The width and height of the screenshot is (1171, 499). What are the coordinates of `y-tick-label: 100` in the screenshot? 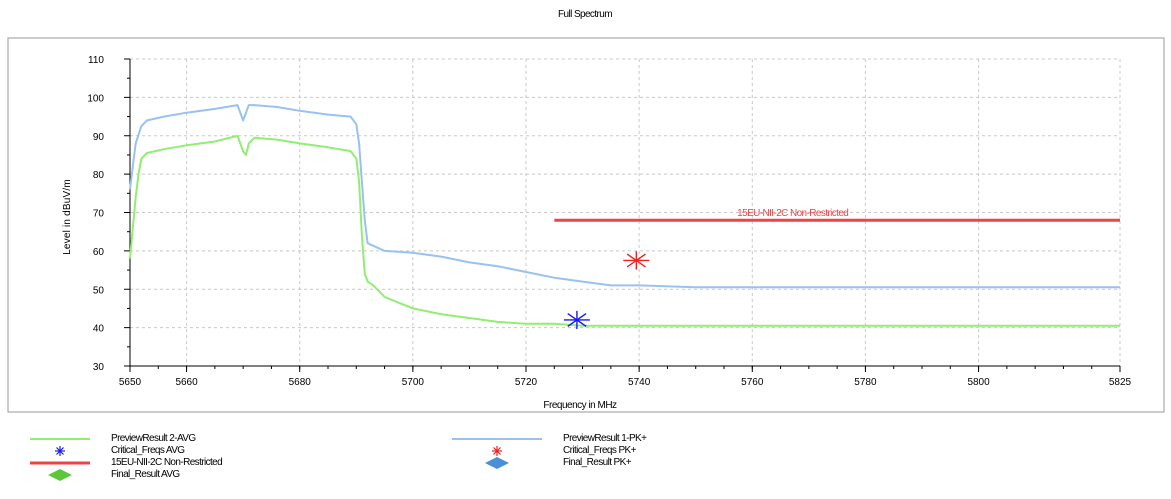 It's located at (95, 98).